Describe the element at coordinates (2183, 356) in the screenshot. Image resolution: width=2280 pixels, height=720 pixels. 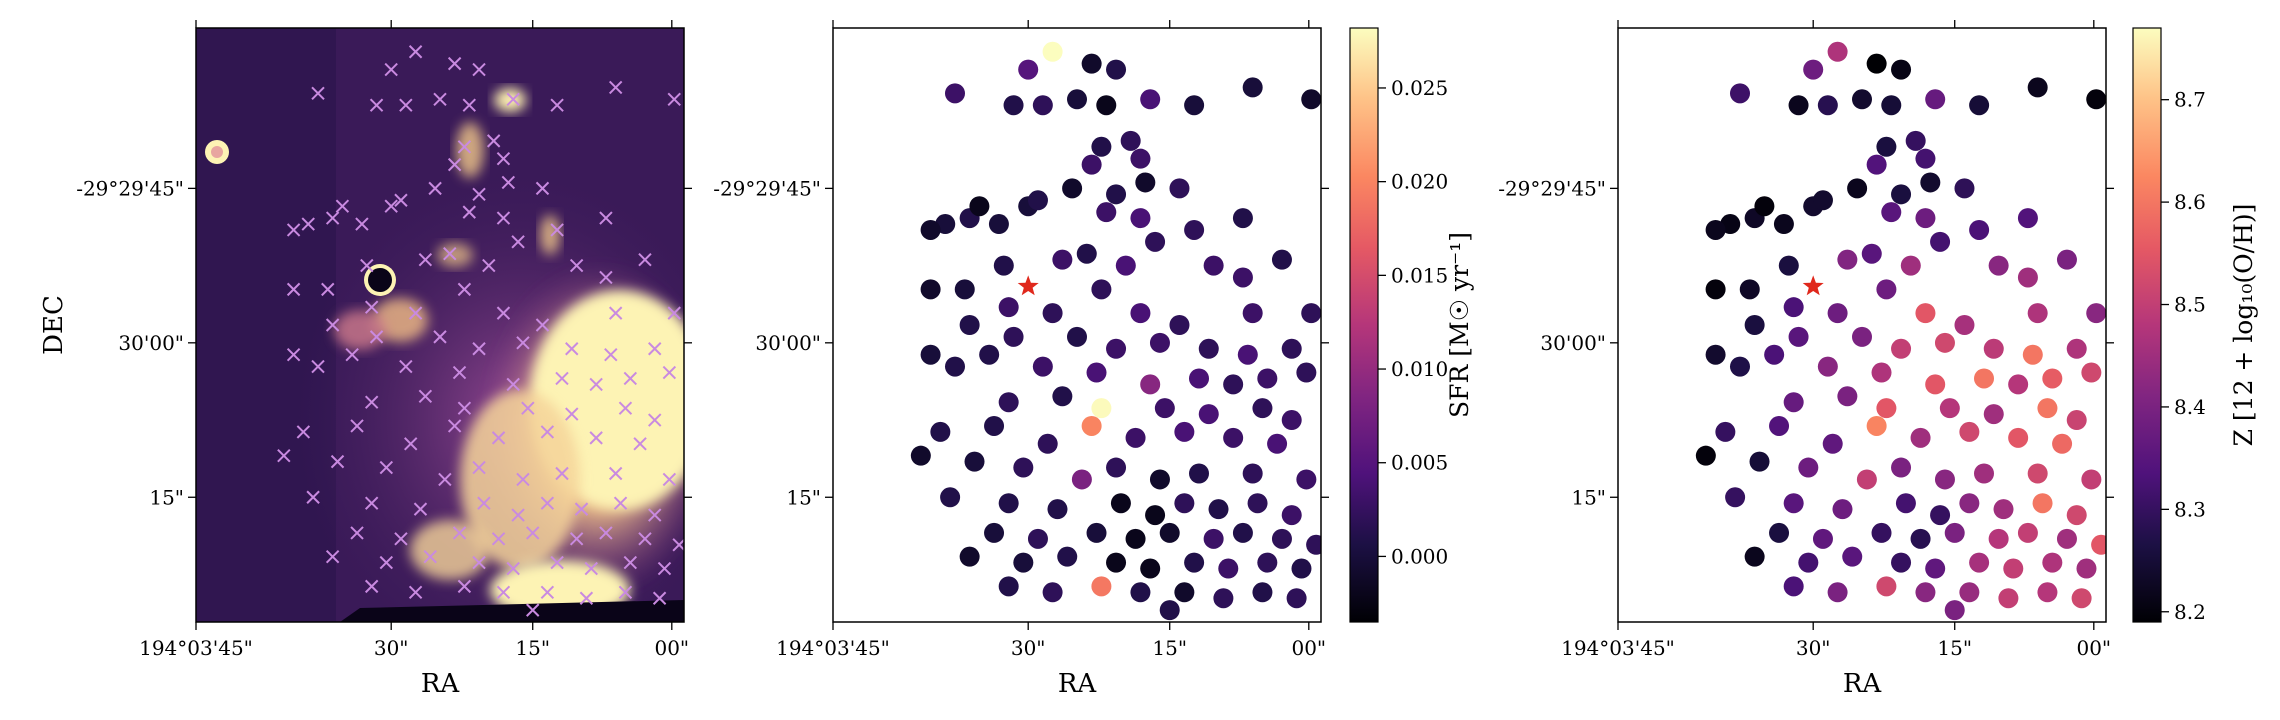
I see `metallicity-colorbar-ticks: 8.2 8.3 8.4 8.5 8.6 8.7` at that location.